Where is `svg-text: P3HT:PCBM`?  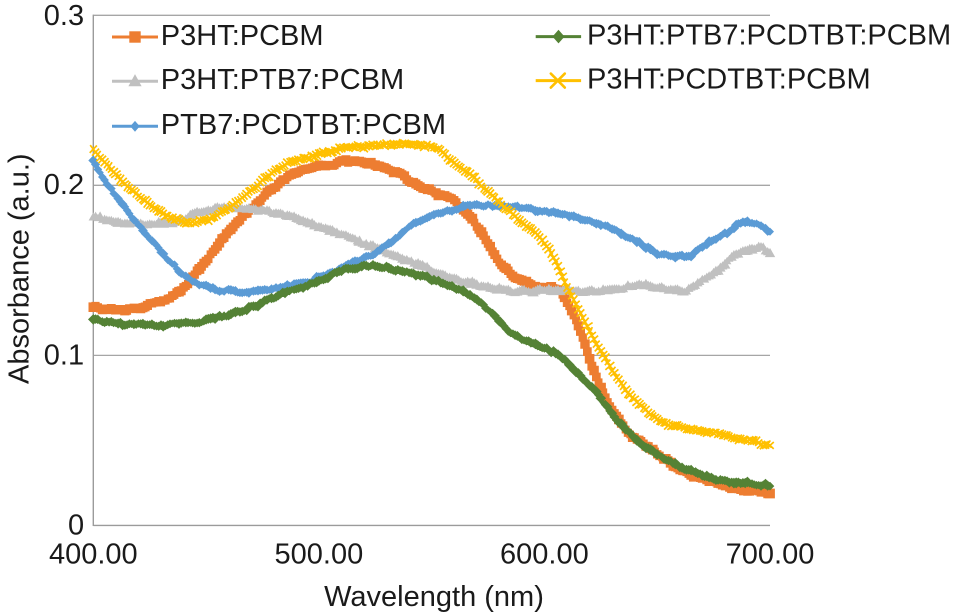
svg-text: P3HT:PCBM is located at coordinates (242, 36).